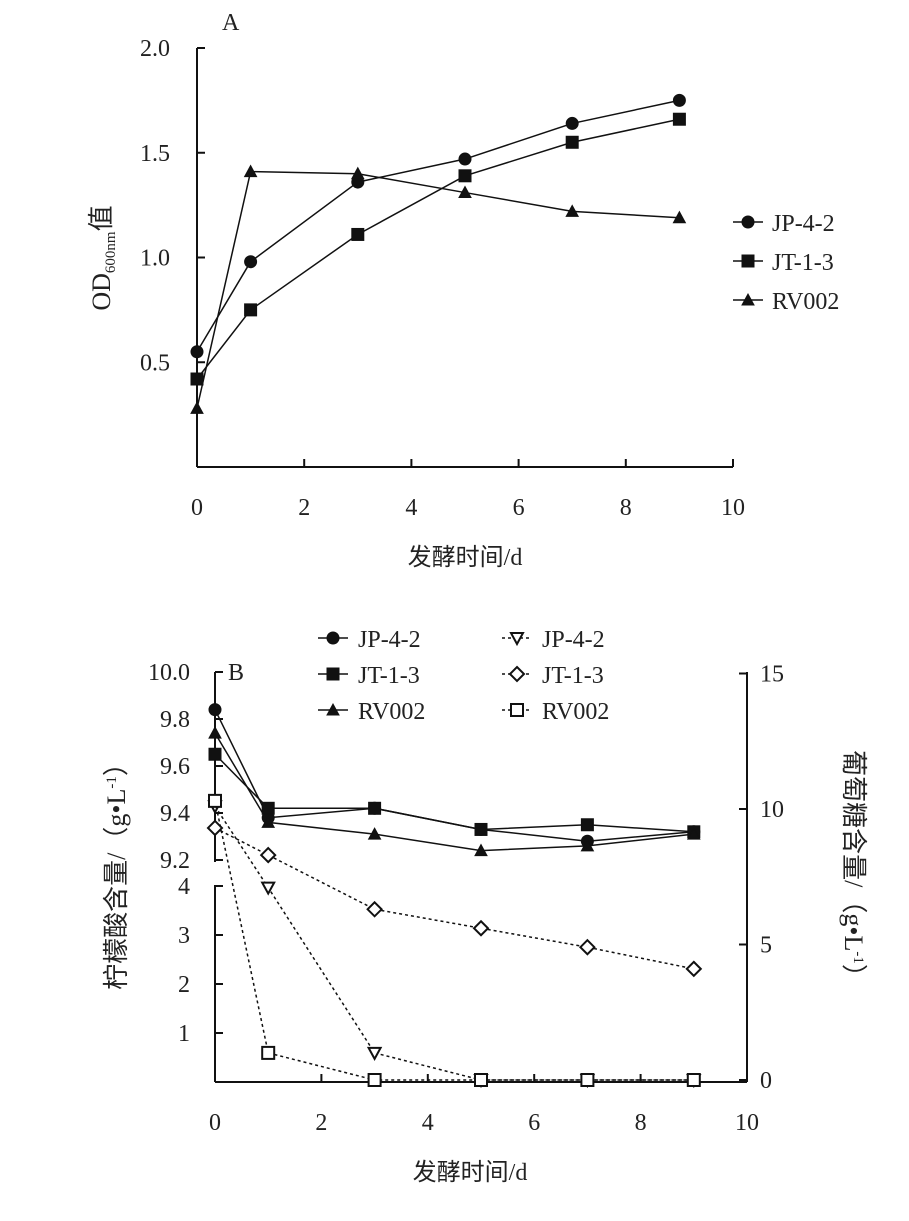 This screenshot has width=909, height=1221. What do you see at coordinates (155, 259) in the screenshot?
I see `y-tick-label: 1.0` at bounding box center [155, 259].